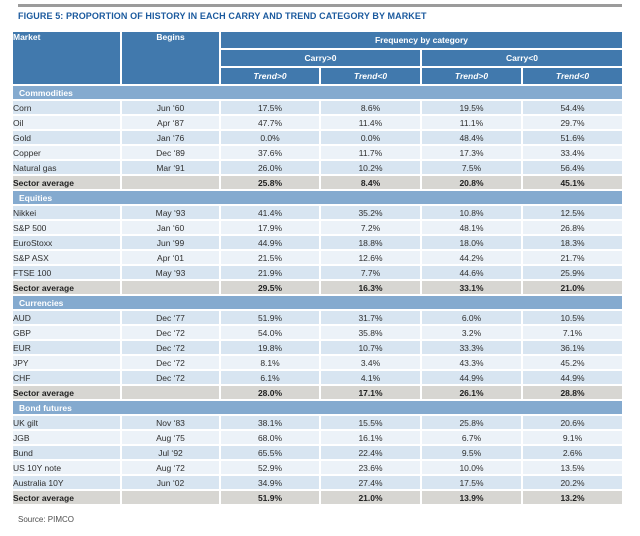  Describe the element at coordinates (471, 272) in the screenshot. I see `value-cell: 44.6%` at that location.